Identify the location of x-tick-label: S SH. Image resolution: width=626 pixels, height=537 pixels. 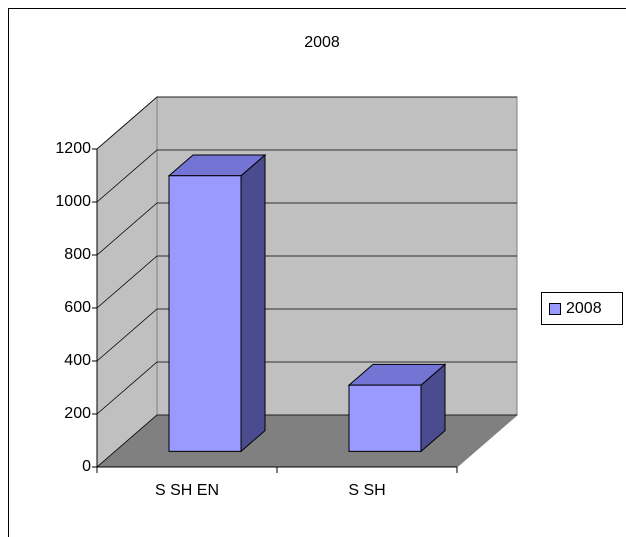
(366, 490).